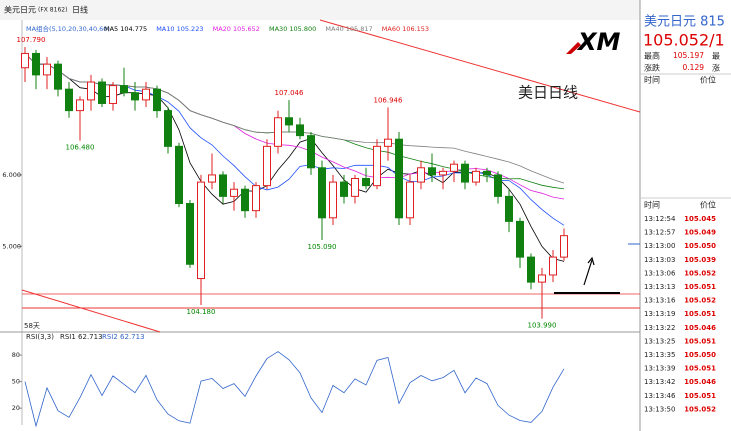  Describe the element at coordinates (659, 314) in the screenshot. I see `tick-time: 13:13:19` at that location.